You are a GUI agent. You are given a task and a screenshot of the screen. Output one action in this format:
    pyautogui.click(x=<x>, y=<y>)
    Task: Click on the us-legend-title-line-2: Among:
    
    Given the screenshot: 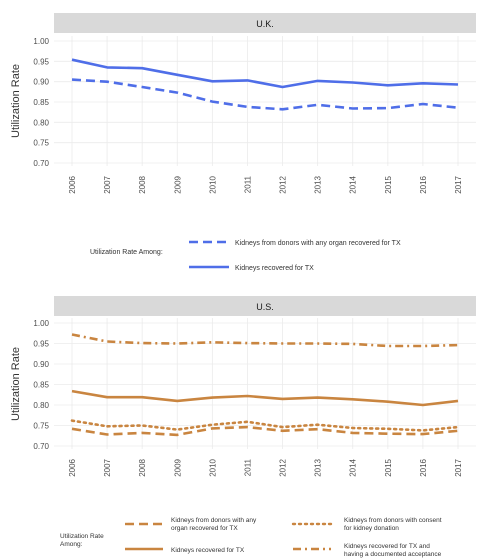 What is the action you would take?
    pyautogui.click(x=71, y=544)
    